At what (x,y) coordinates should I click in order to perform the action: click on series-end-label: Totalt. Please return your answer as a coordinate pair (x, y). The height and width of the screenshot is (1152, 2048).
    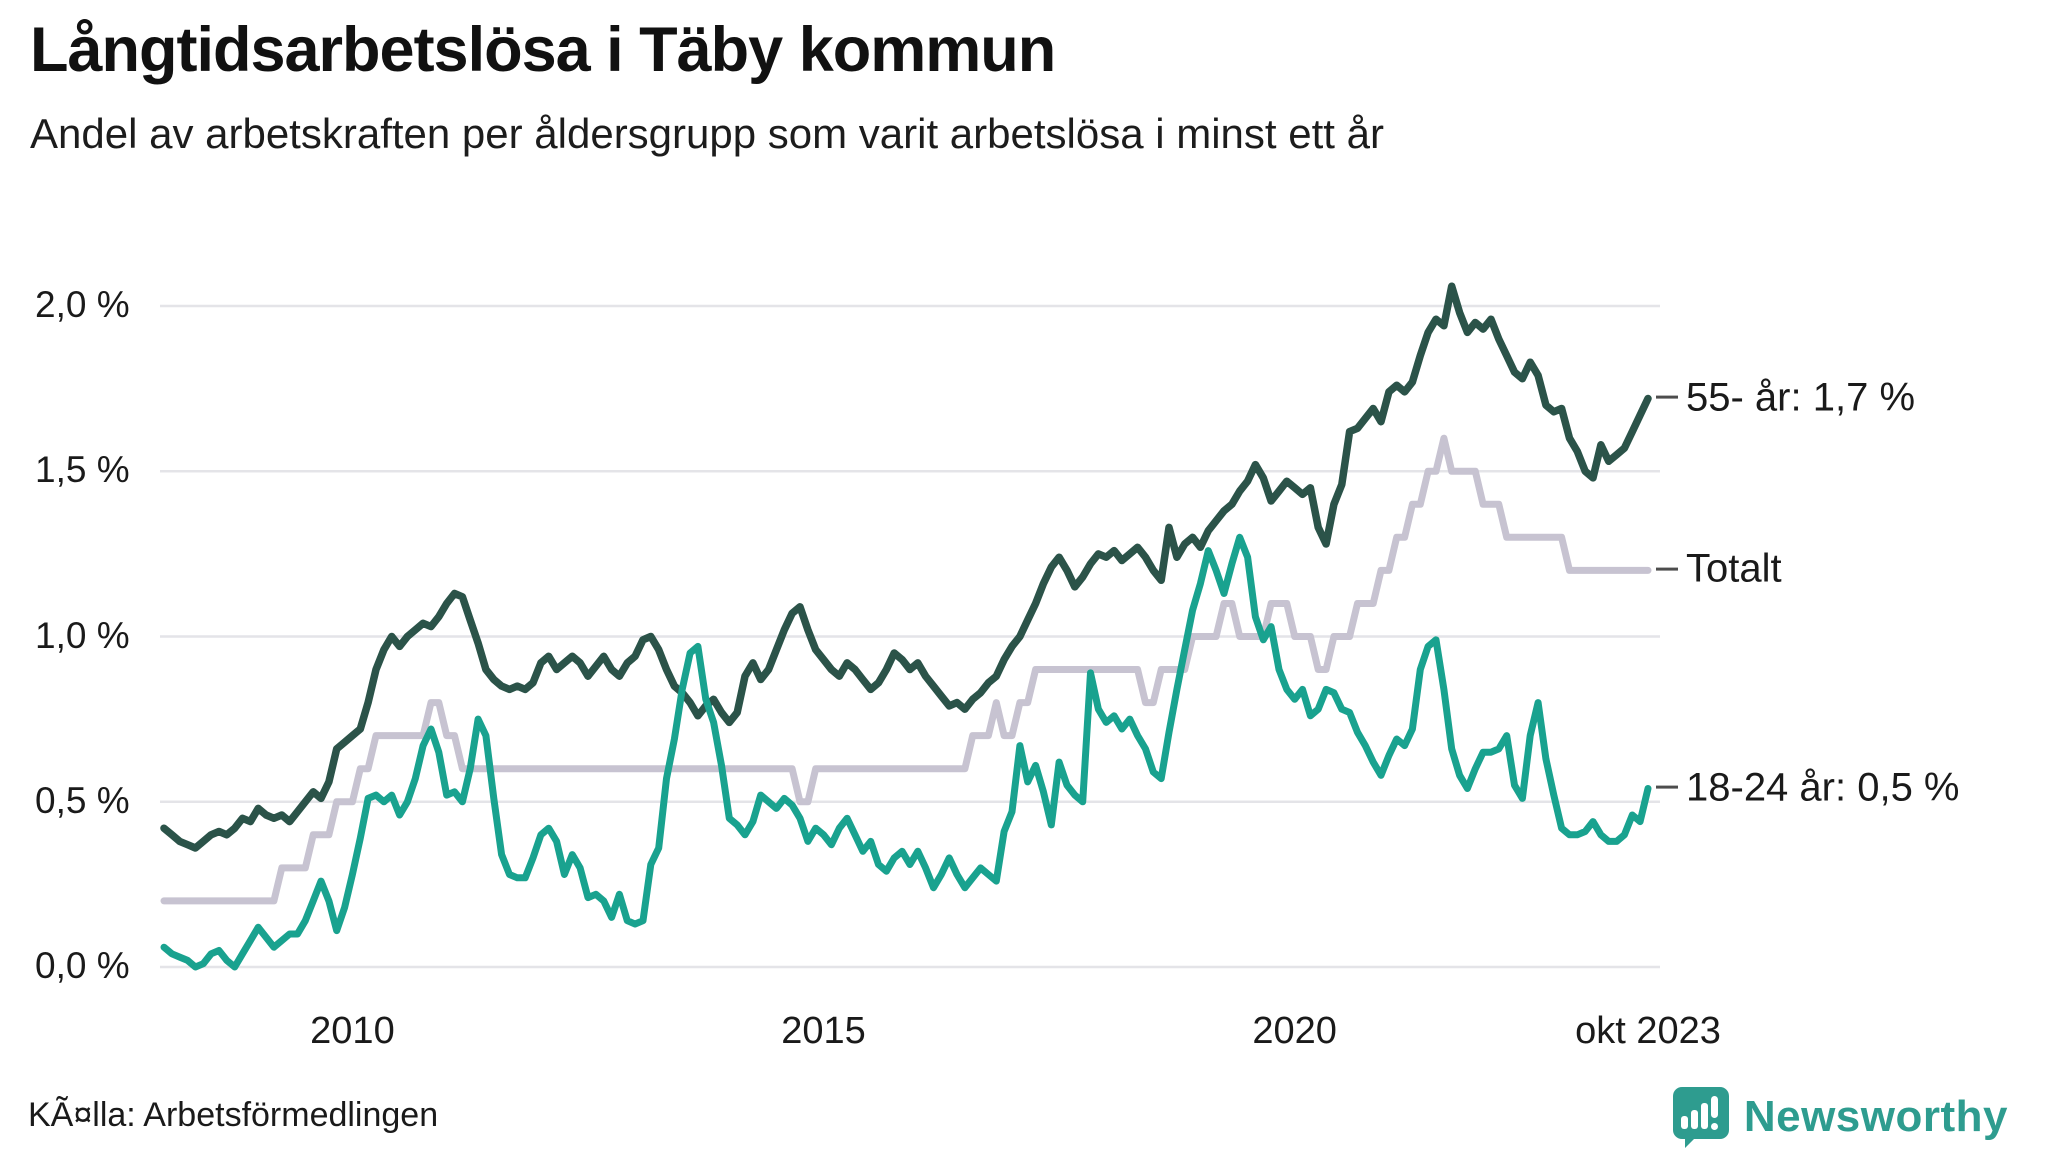
    Looking at the image, I should click on (1719, 569).